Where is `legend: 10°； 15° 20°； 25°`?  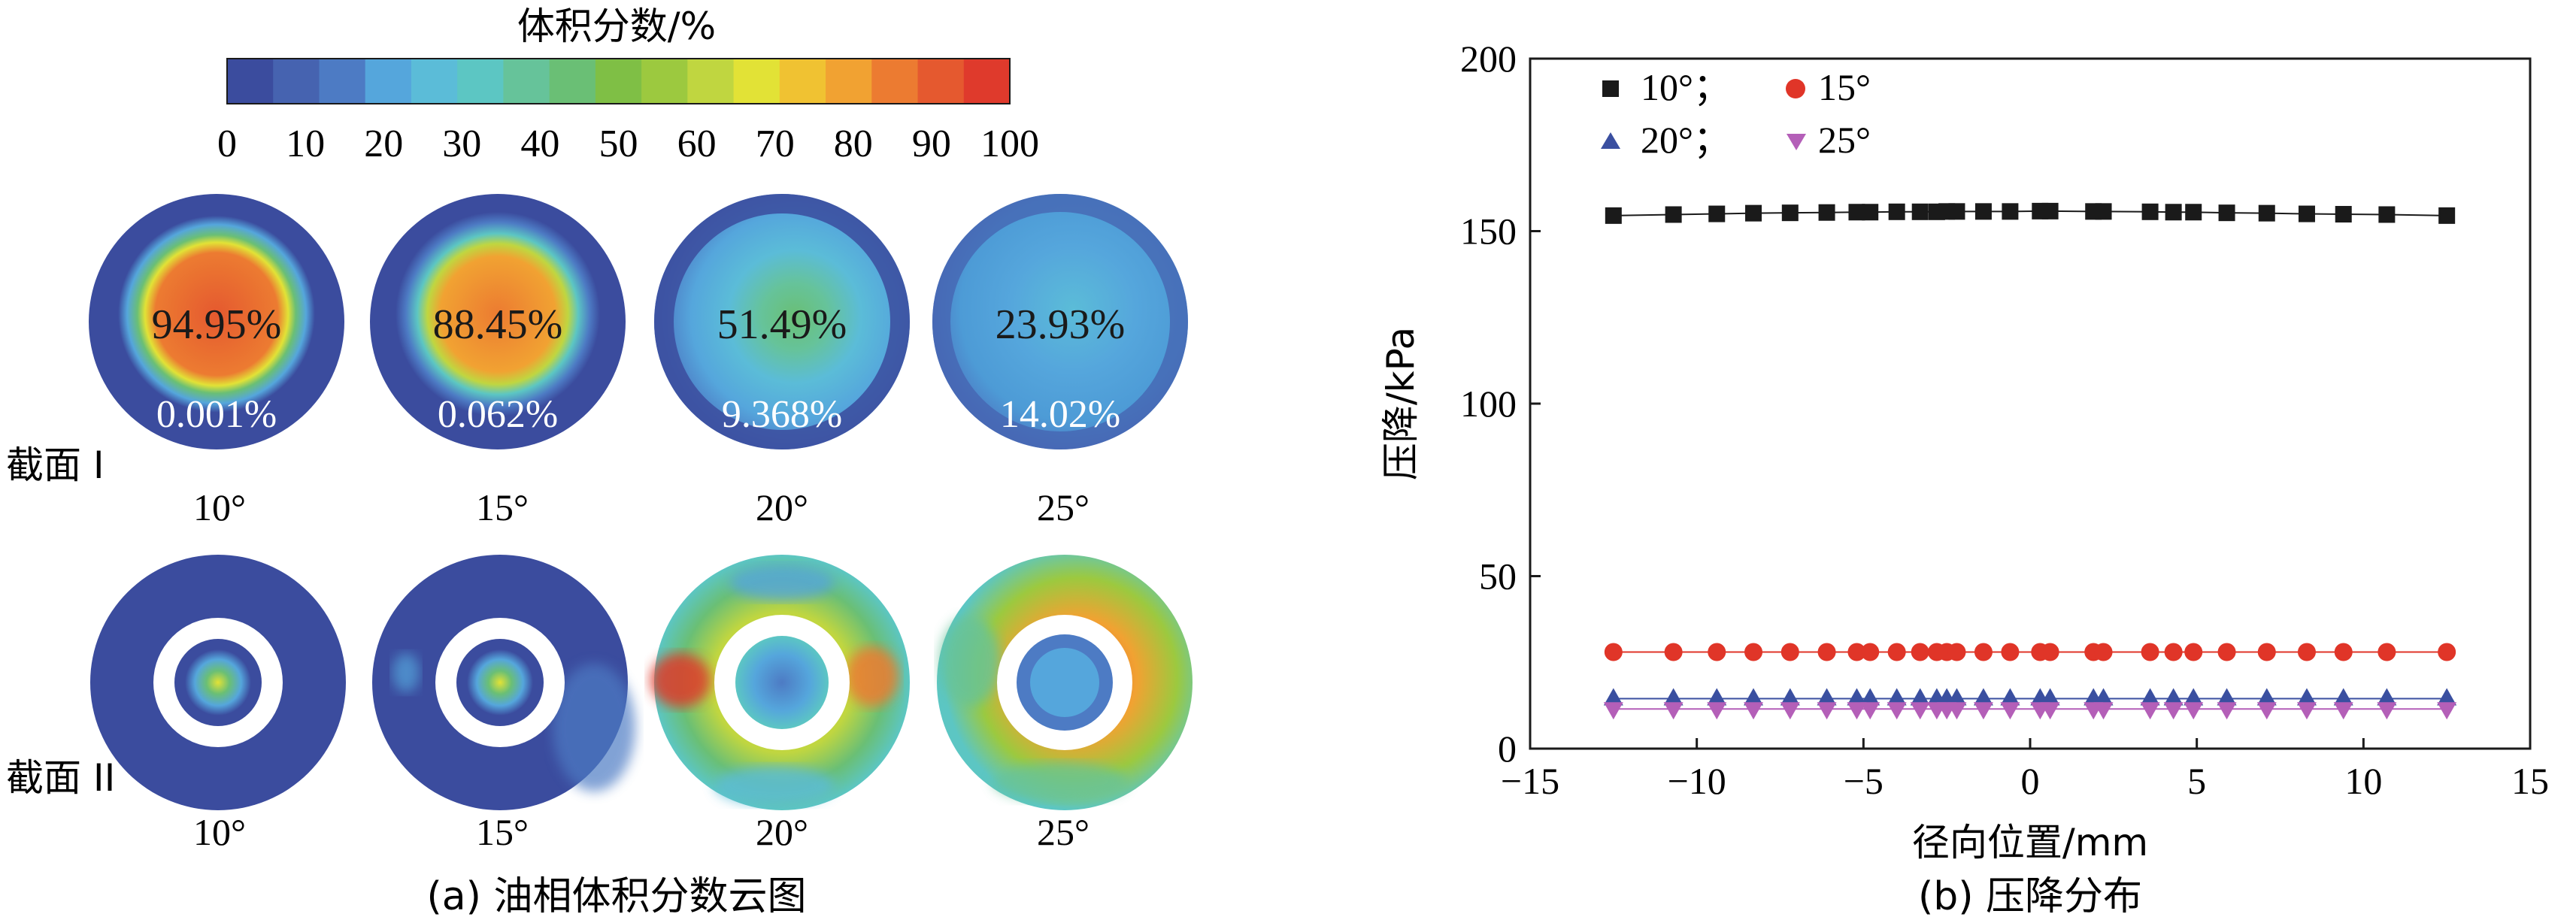
legend: 10°； 15° 20°； 25° is located at coordinates (1736, 114).